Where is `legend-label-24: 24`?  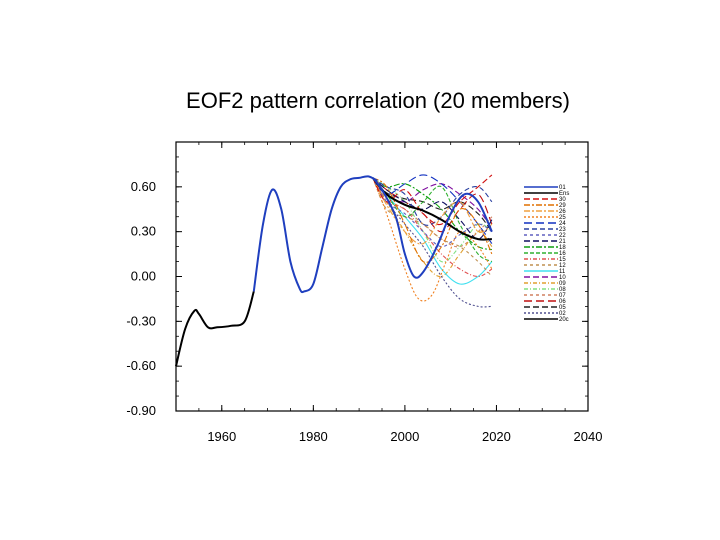 legend-label-24: 24 is located at coordinates (562, 224).